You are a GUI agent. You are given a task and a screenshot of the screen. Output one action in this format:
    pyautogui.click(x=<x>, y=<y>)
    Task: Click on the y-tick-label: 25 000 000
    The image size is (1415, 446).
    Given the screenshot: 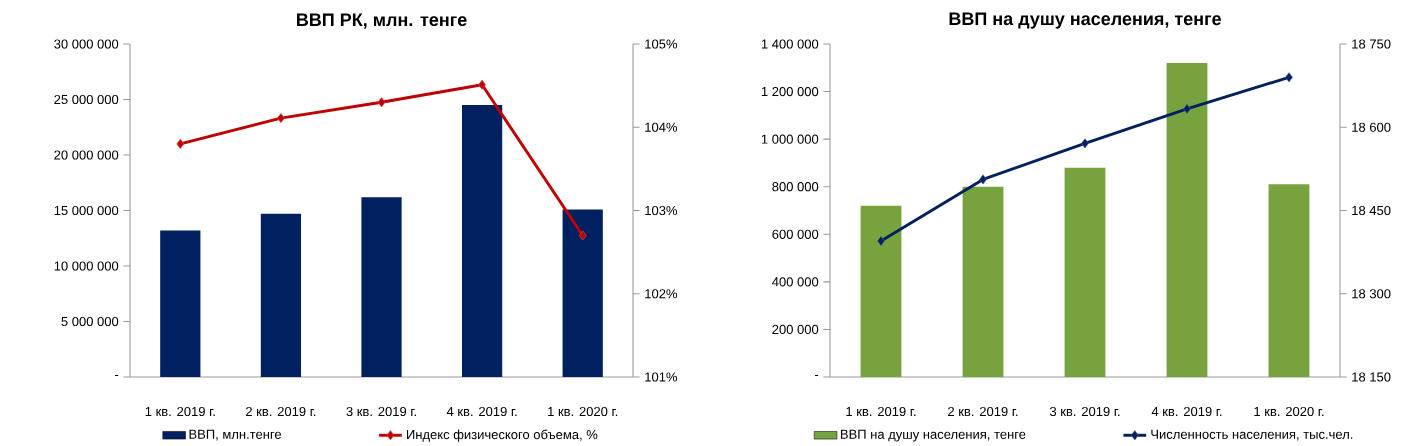 What is the action you would take?
    pyautogui.click(x=86, y=99)
    